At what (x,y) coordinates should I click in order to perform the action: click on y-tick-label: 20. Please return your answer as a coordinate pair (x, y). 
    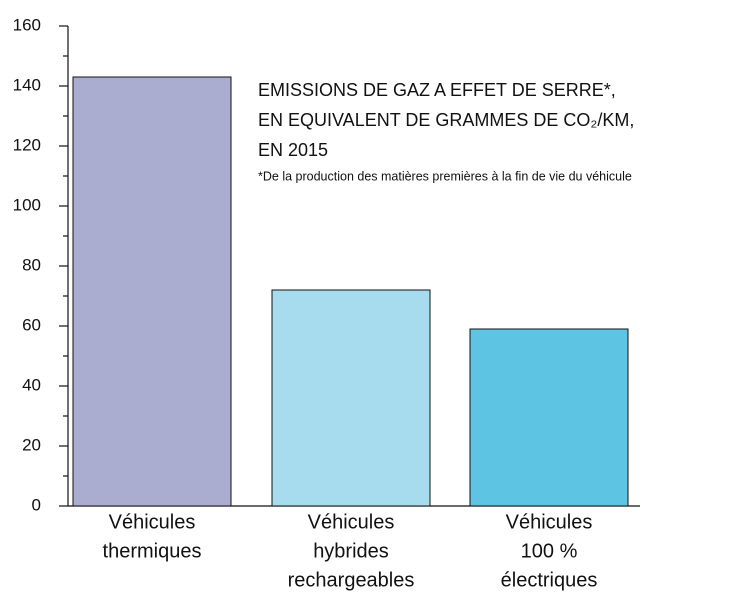
    Looking at the image, I should click on (31, 444).